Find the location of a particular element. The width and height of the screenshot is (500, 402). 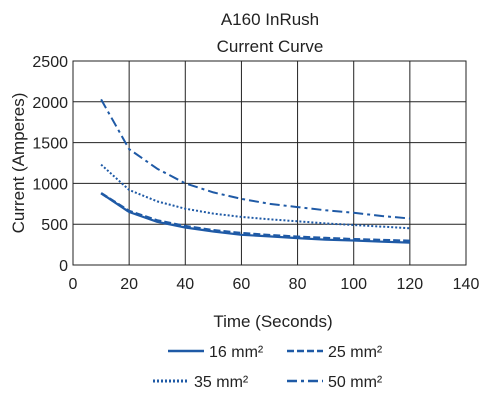

x-axis-label: Time (Seconds) is located at coordinates (272, 321).